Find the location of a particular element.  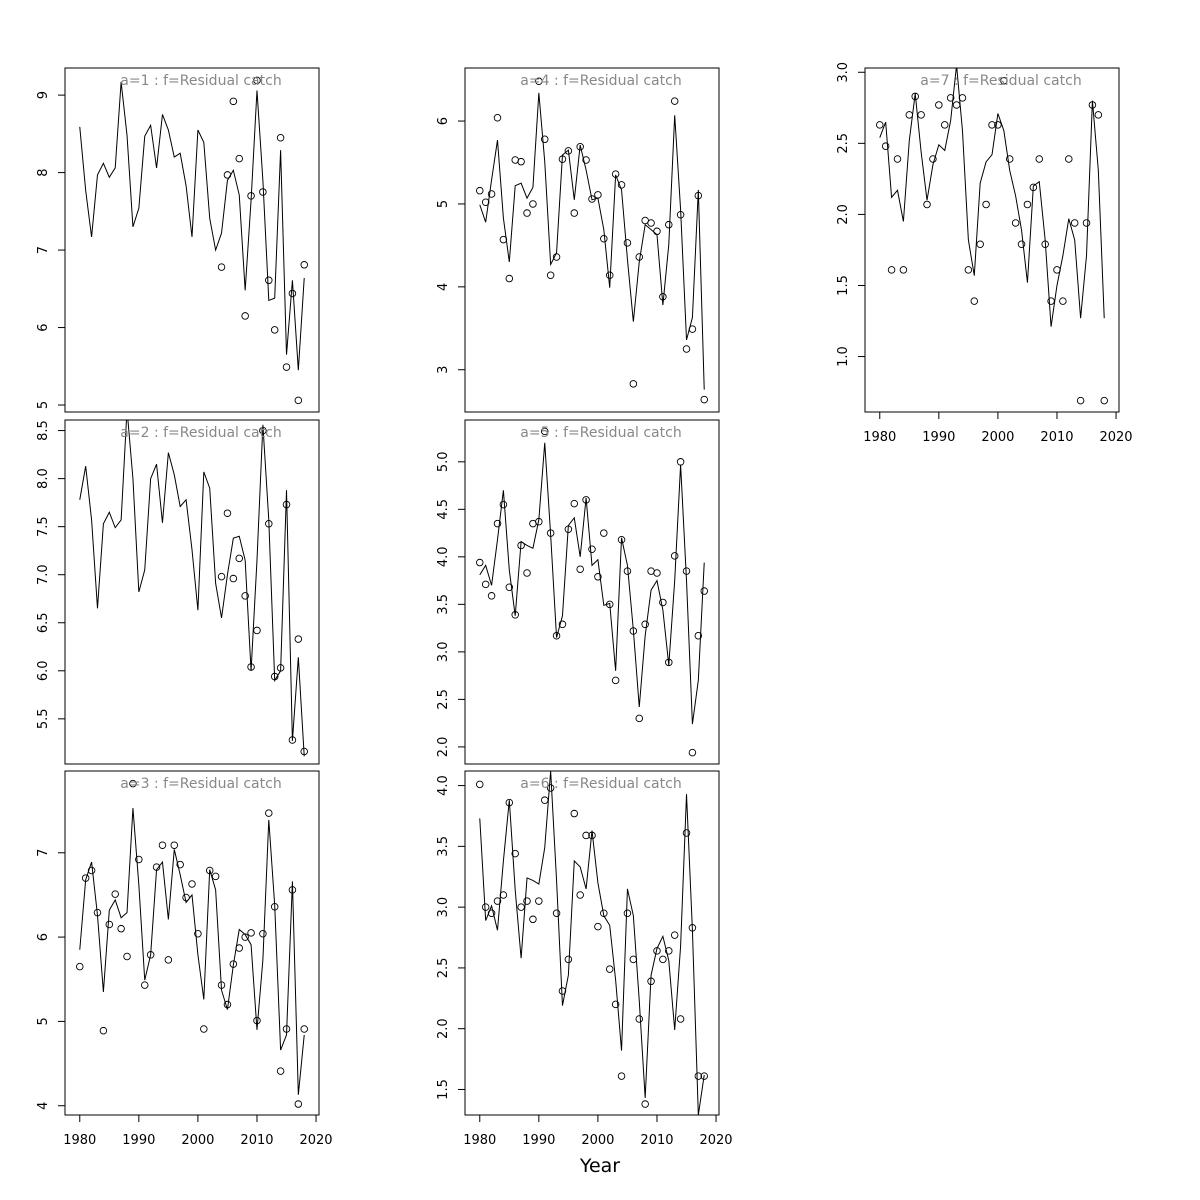

y-tick-label: 6 is located at coordinates (443, 121).